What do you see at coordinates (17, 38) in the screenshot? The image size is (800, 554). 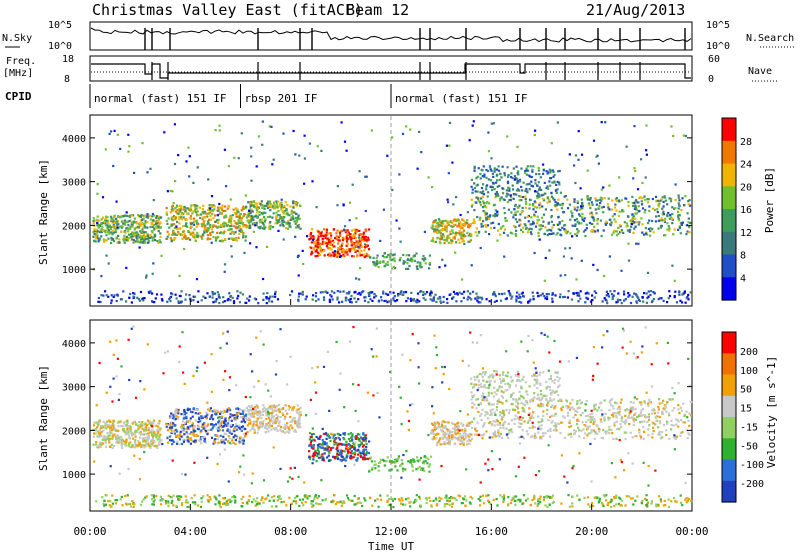 I see `nsky-label: N.Sky` at bounding box center [17, 38].